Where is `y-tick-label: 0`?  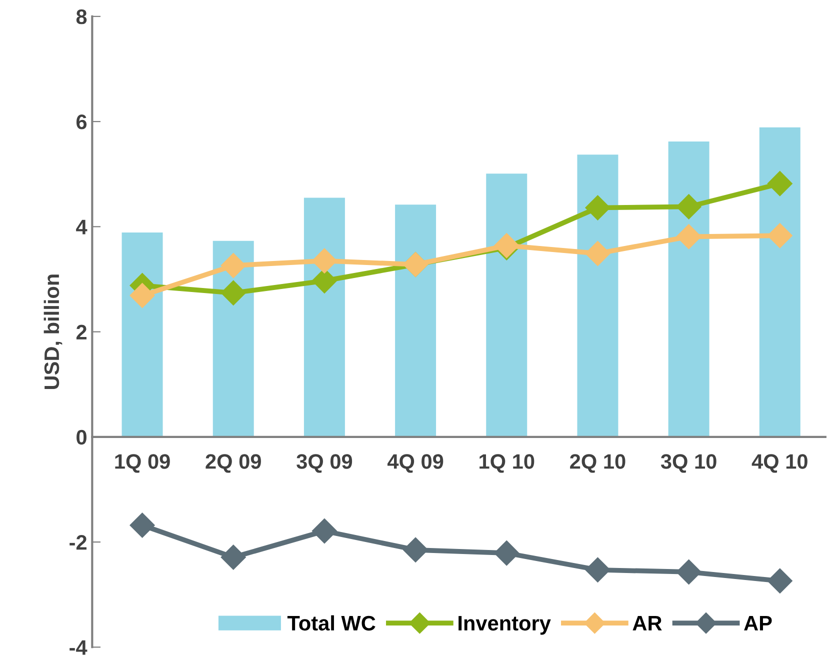 y-tick-label: 0 is located at coordinates (81, 437).